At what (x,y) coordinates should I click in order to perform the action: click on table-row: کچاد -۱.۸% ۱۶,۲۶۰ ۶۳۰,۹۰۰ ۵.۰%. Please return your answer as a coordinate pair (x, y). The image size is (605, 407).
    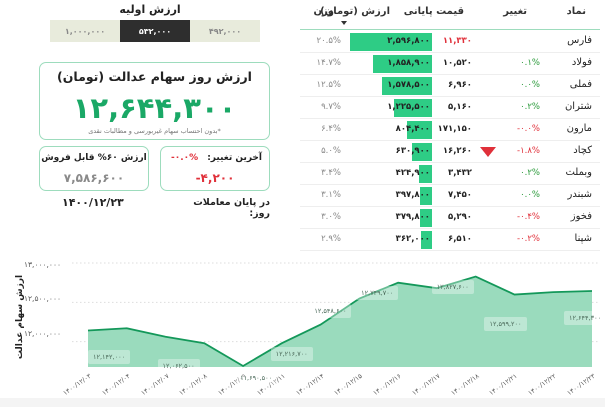
    Looking at the image, I should click on (450, 152).